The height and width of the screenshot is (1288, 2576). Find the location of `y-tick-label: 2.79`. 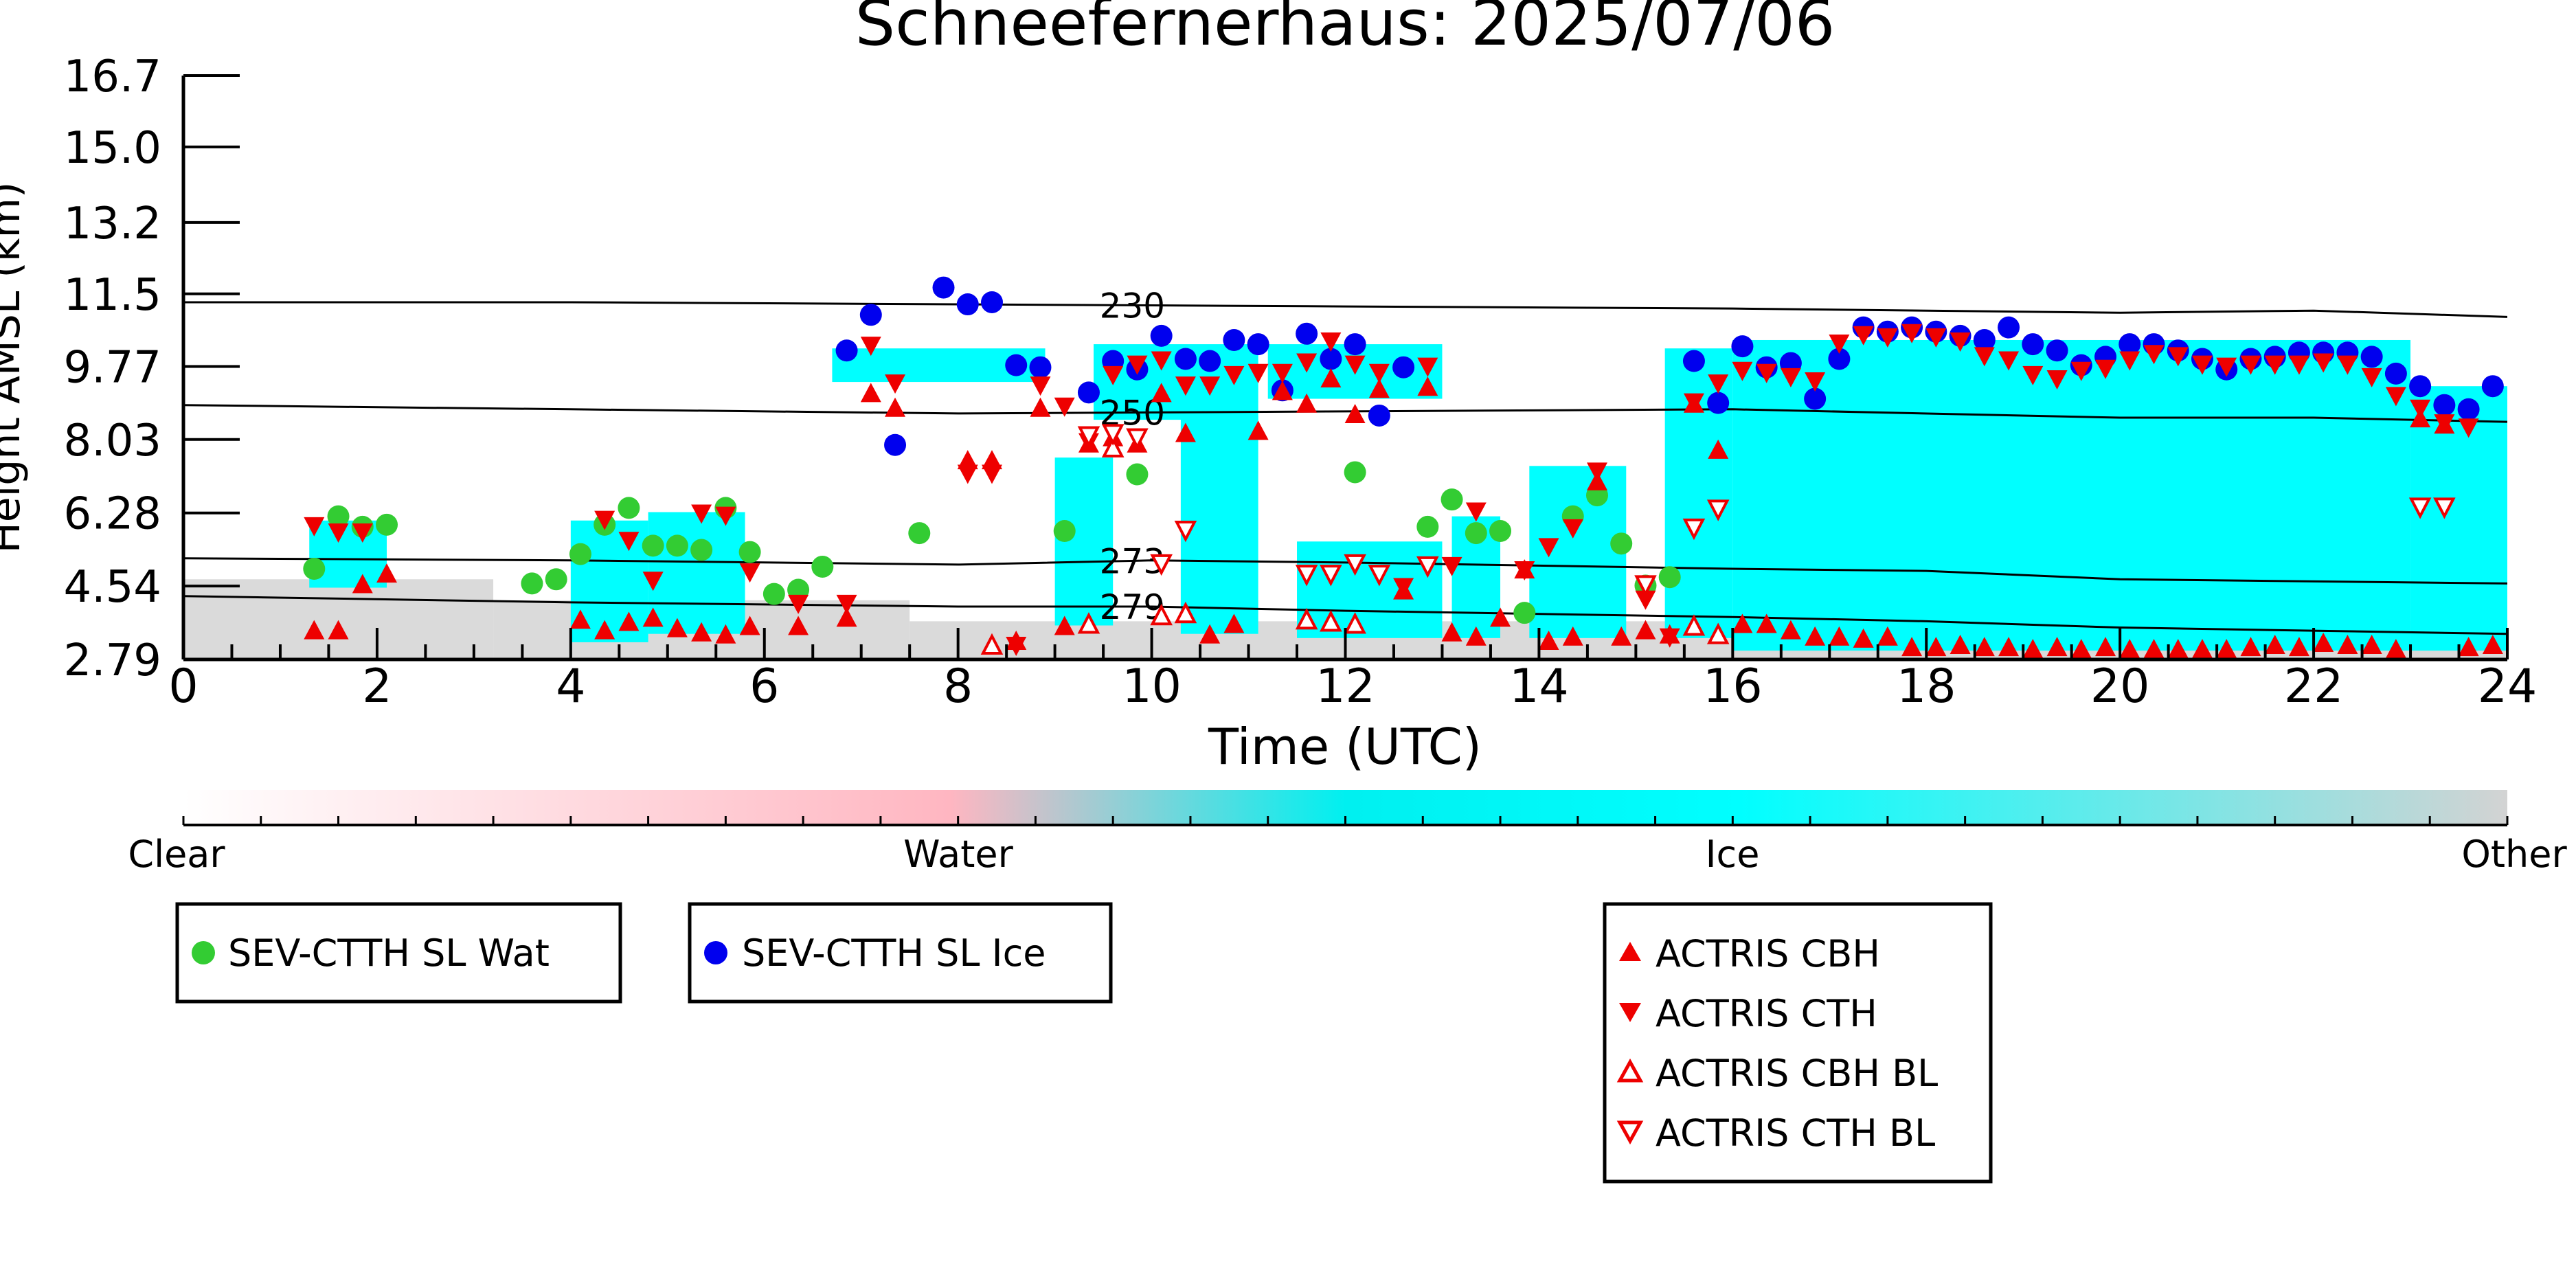

y-tick-label: 2.79 is located at coordinates (113, 660).